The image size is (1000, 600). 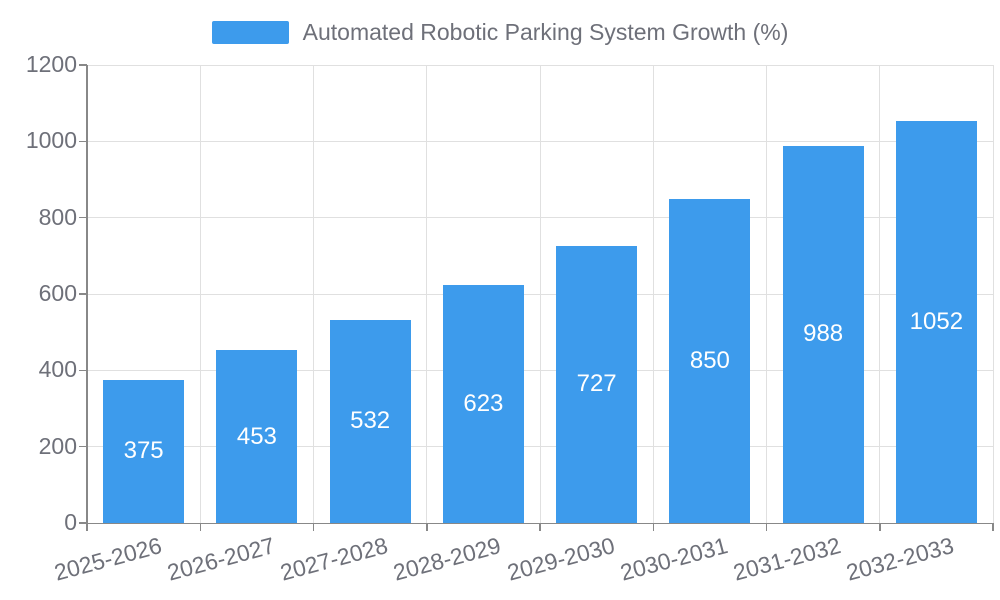 I want to click on y-axis-tick-label: 200, so click(x=57, y=445).